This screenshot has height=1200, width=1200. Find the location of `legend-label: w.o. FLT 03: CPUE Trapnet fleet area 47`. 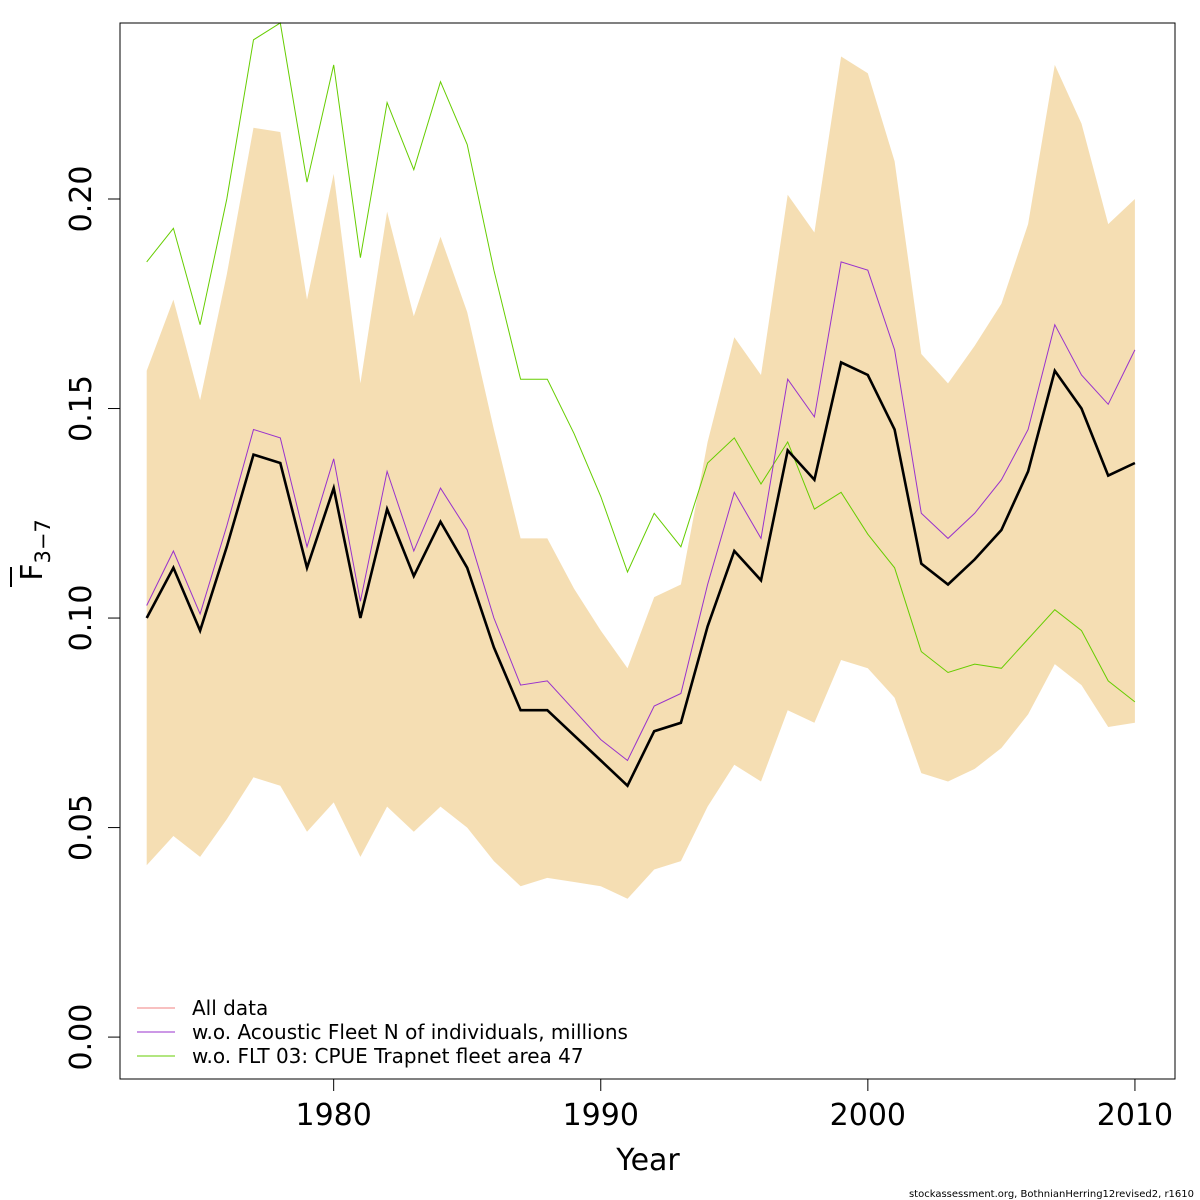

legend-label: w.o. FLT 03: CPUE Trapnet fleet area 47 is located at coordinates (388, 1056).